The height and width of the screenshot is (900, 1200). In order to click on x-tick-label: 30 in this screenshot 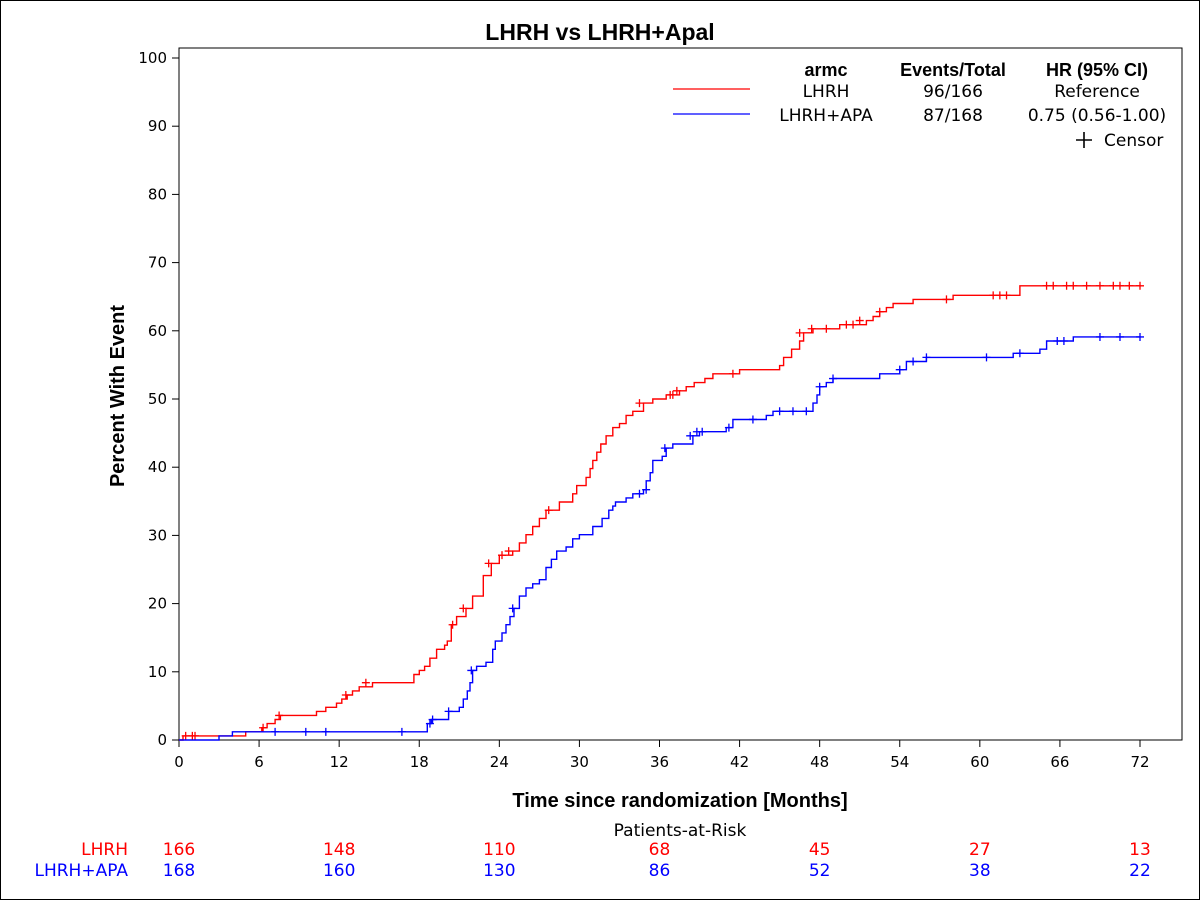, I will do `click(579, 762)`.